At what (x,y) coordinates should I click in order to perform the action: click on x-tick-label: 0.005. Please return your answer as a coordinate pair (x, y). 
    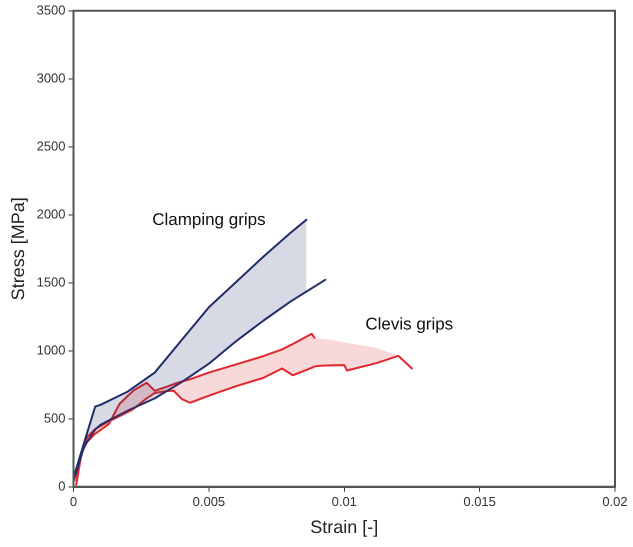
    Looking at the image, I should click on (209, 502).